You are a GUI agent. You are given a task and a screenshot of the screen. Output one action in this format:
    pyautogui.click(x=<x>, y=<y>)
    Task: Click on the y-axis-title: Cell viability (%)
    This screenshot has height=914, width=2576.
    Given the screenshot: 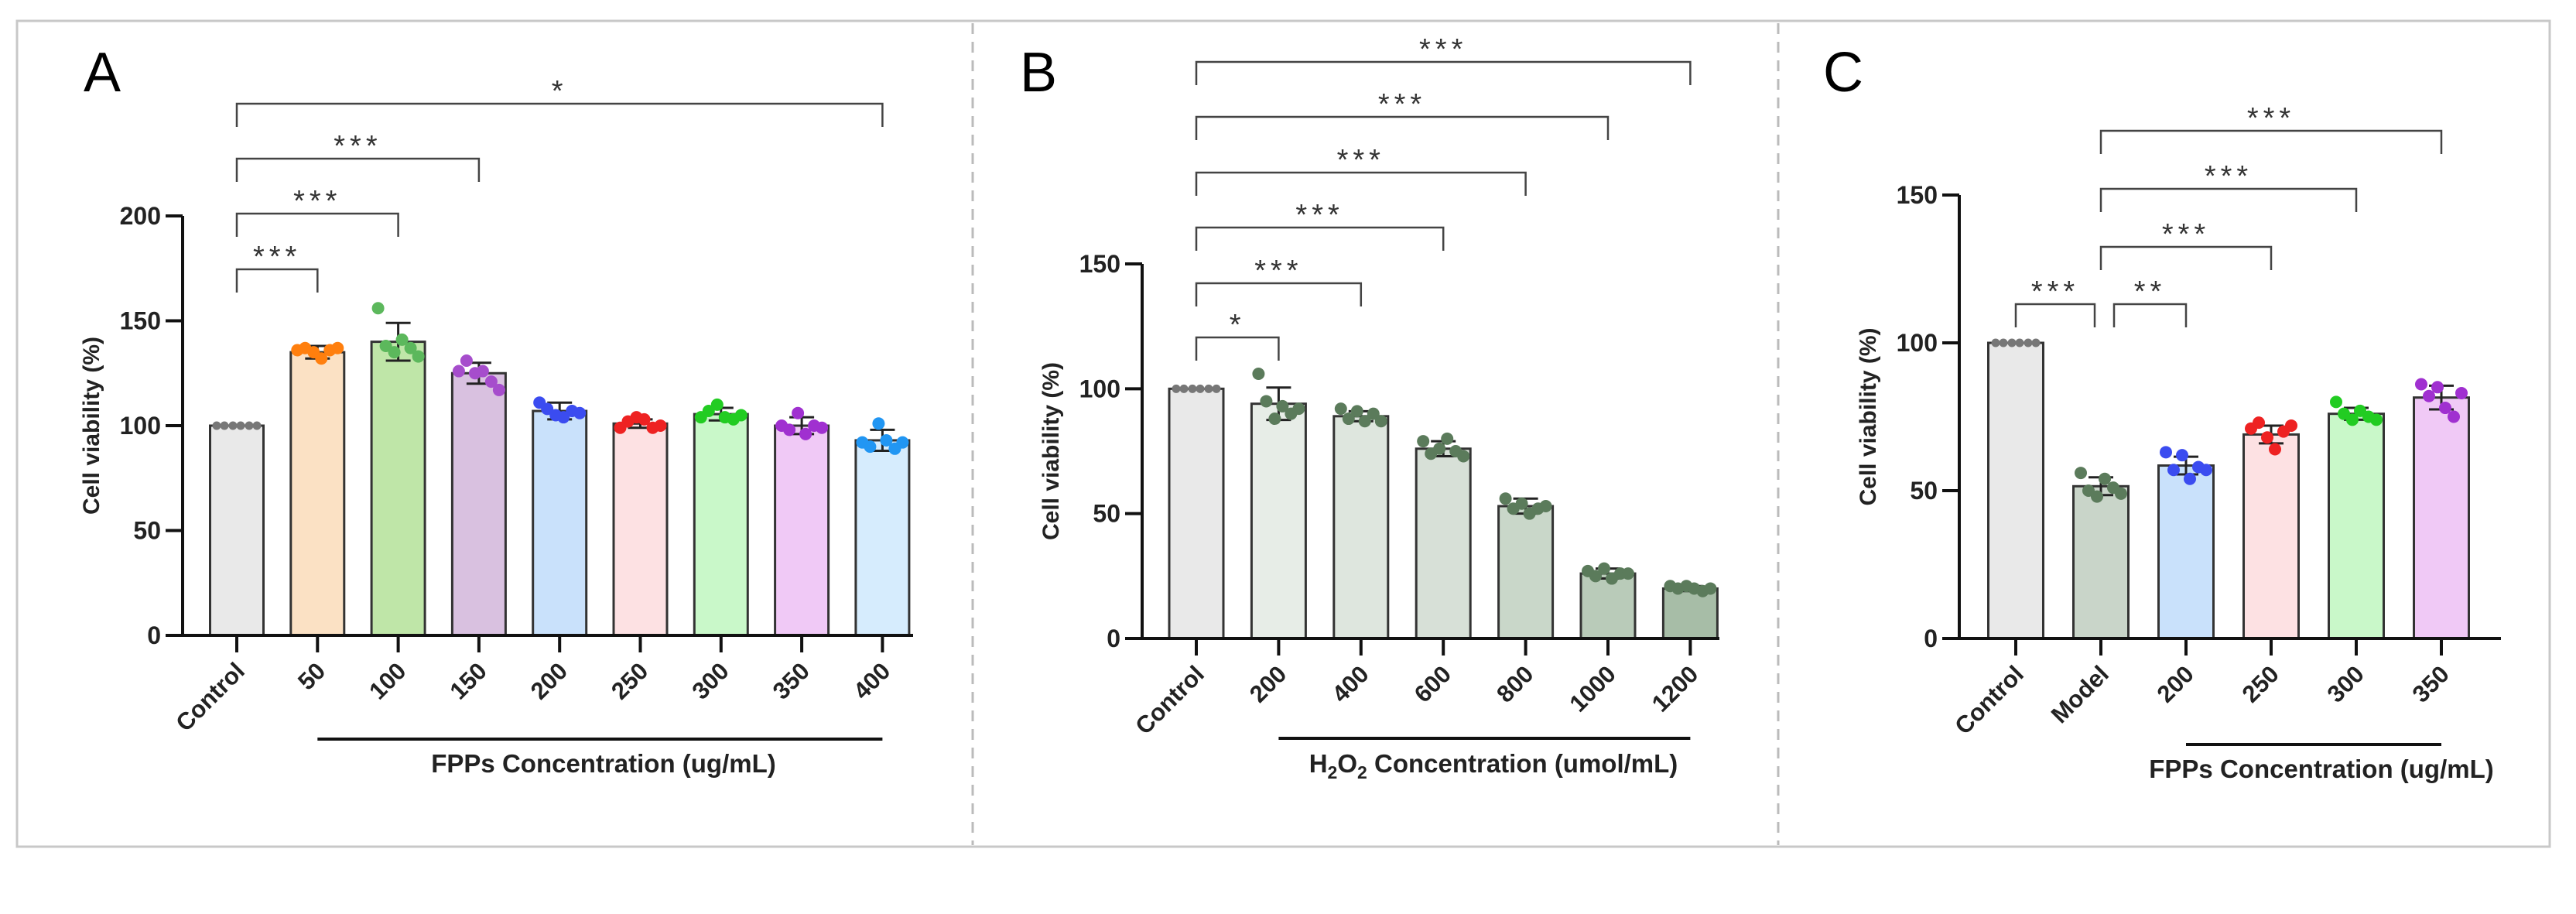 What is the action you would take?
    pyautogui.click(x=1869, y=416)
    